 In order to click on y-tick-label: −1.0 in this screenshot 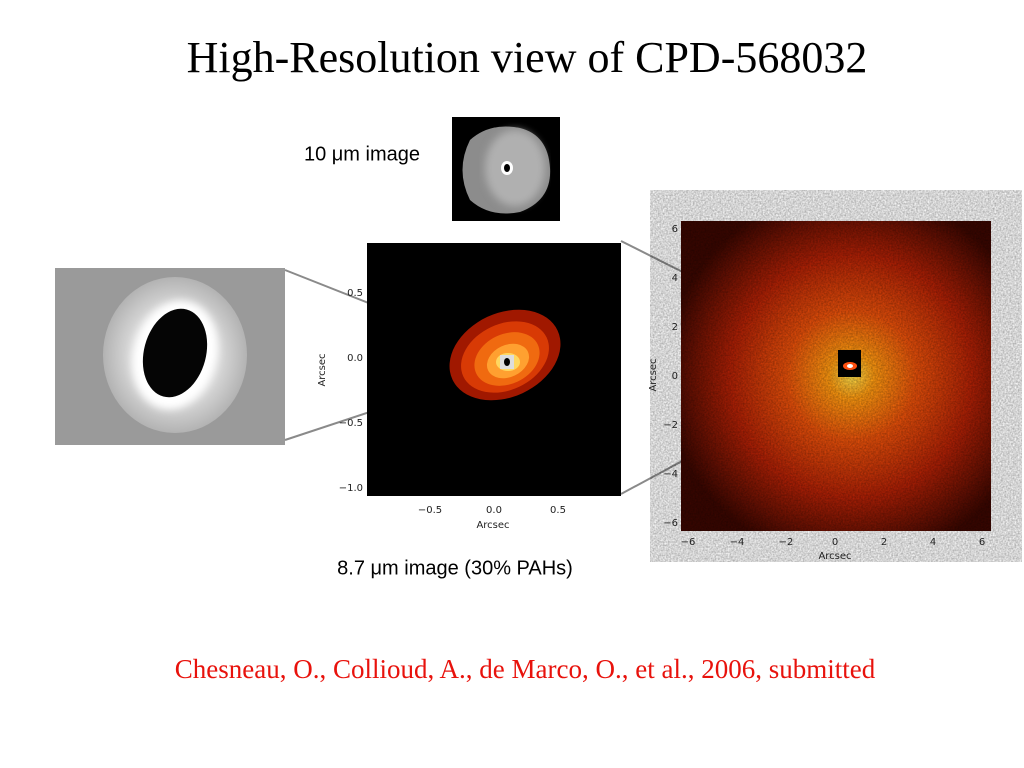, I will do `click(351, 488)`.